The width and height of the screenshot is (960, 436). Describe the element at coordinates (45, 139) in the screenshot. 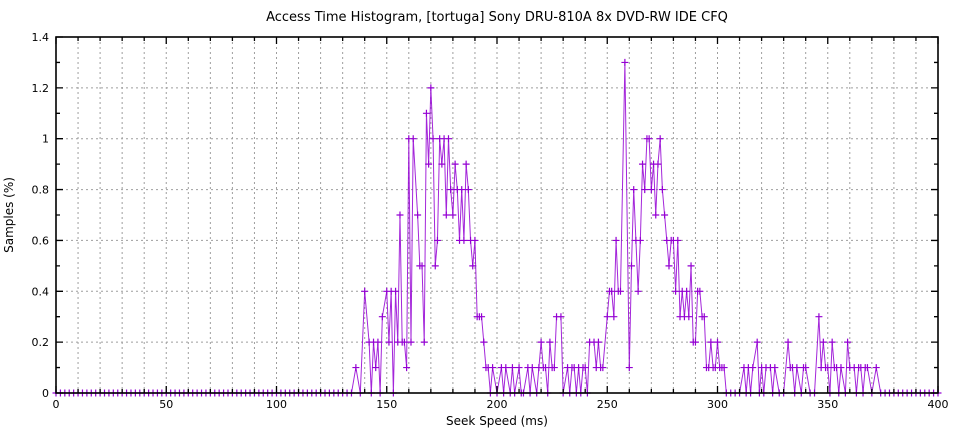

I see `y-tick-label: 1` at that location.